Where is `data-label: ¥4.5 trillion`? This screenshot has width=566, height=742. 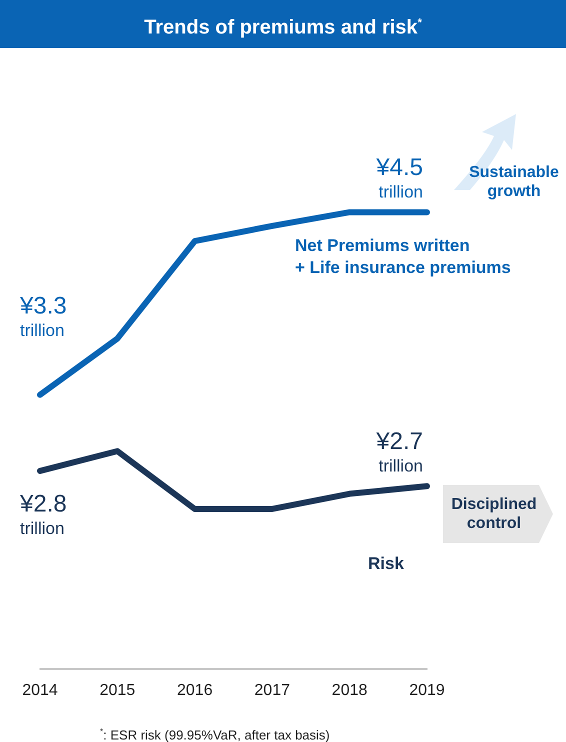 data-label: ¥4.5 trillion is located at coordinates (399, 178).